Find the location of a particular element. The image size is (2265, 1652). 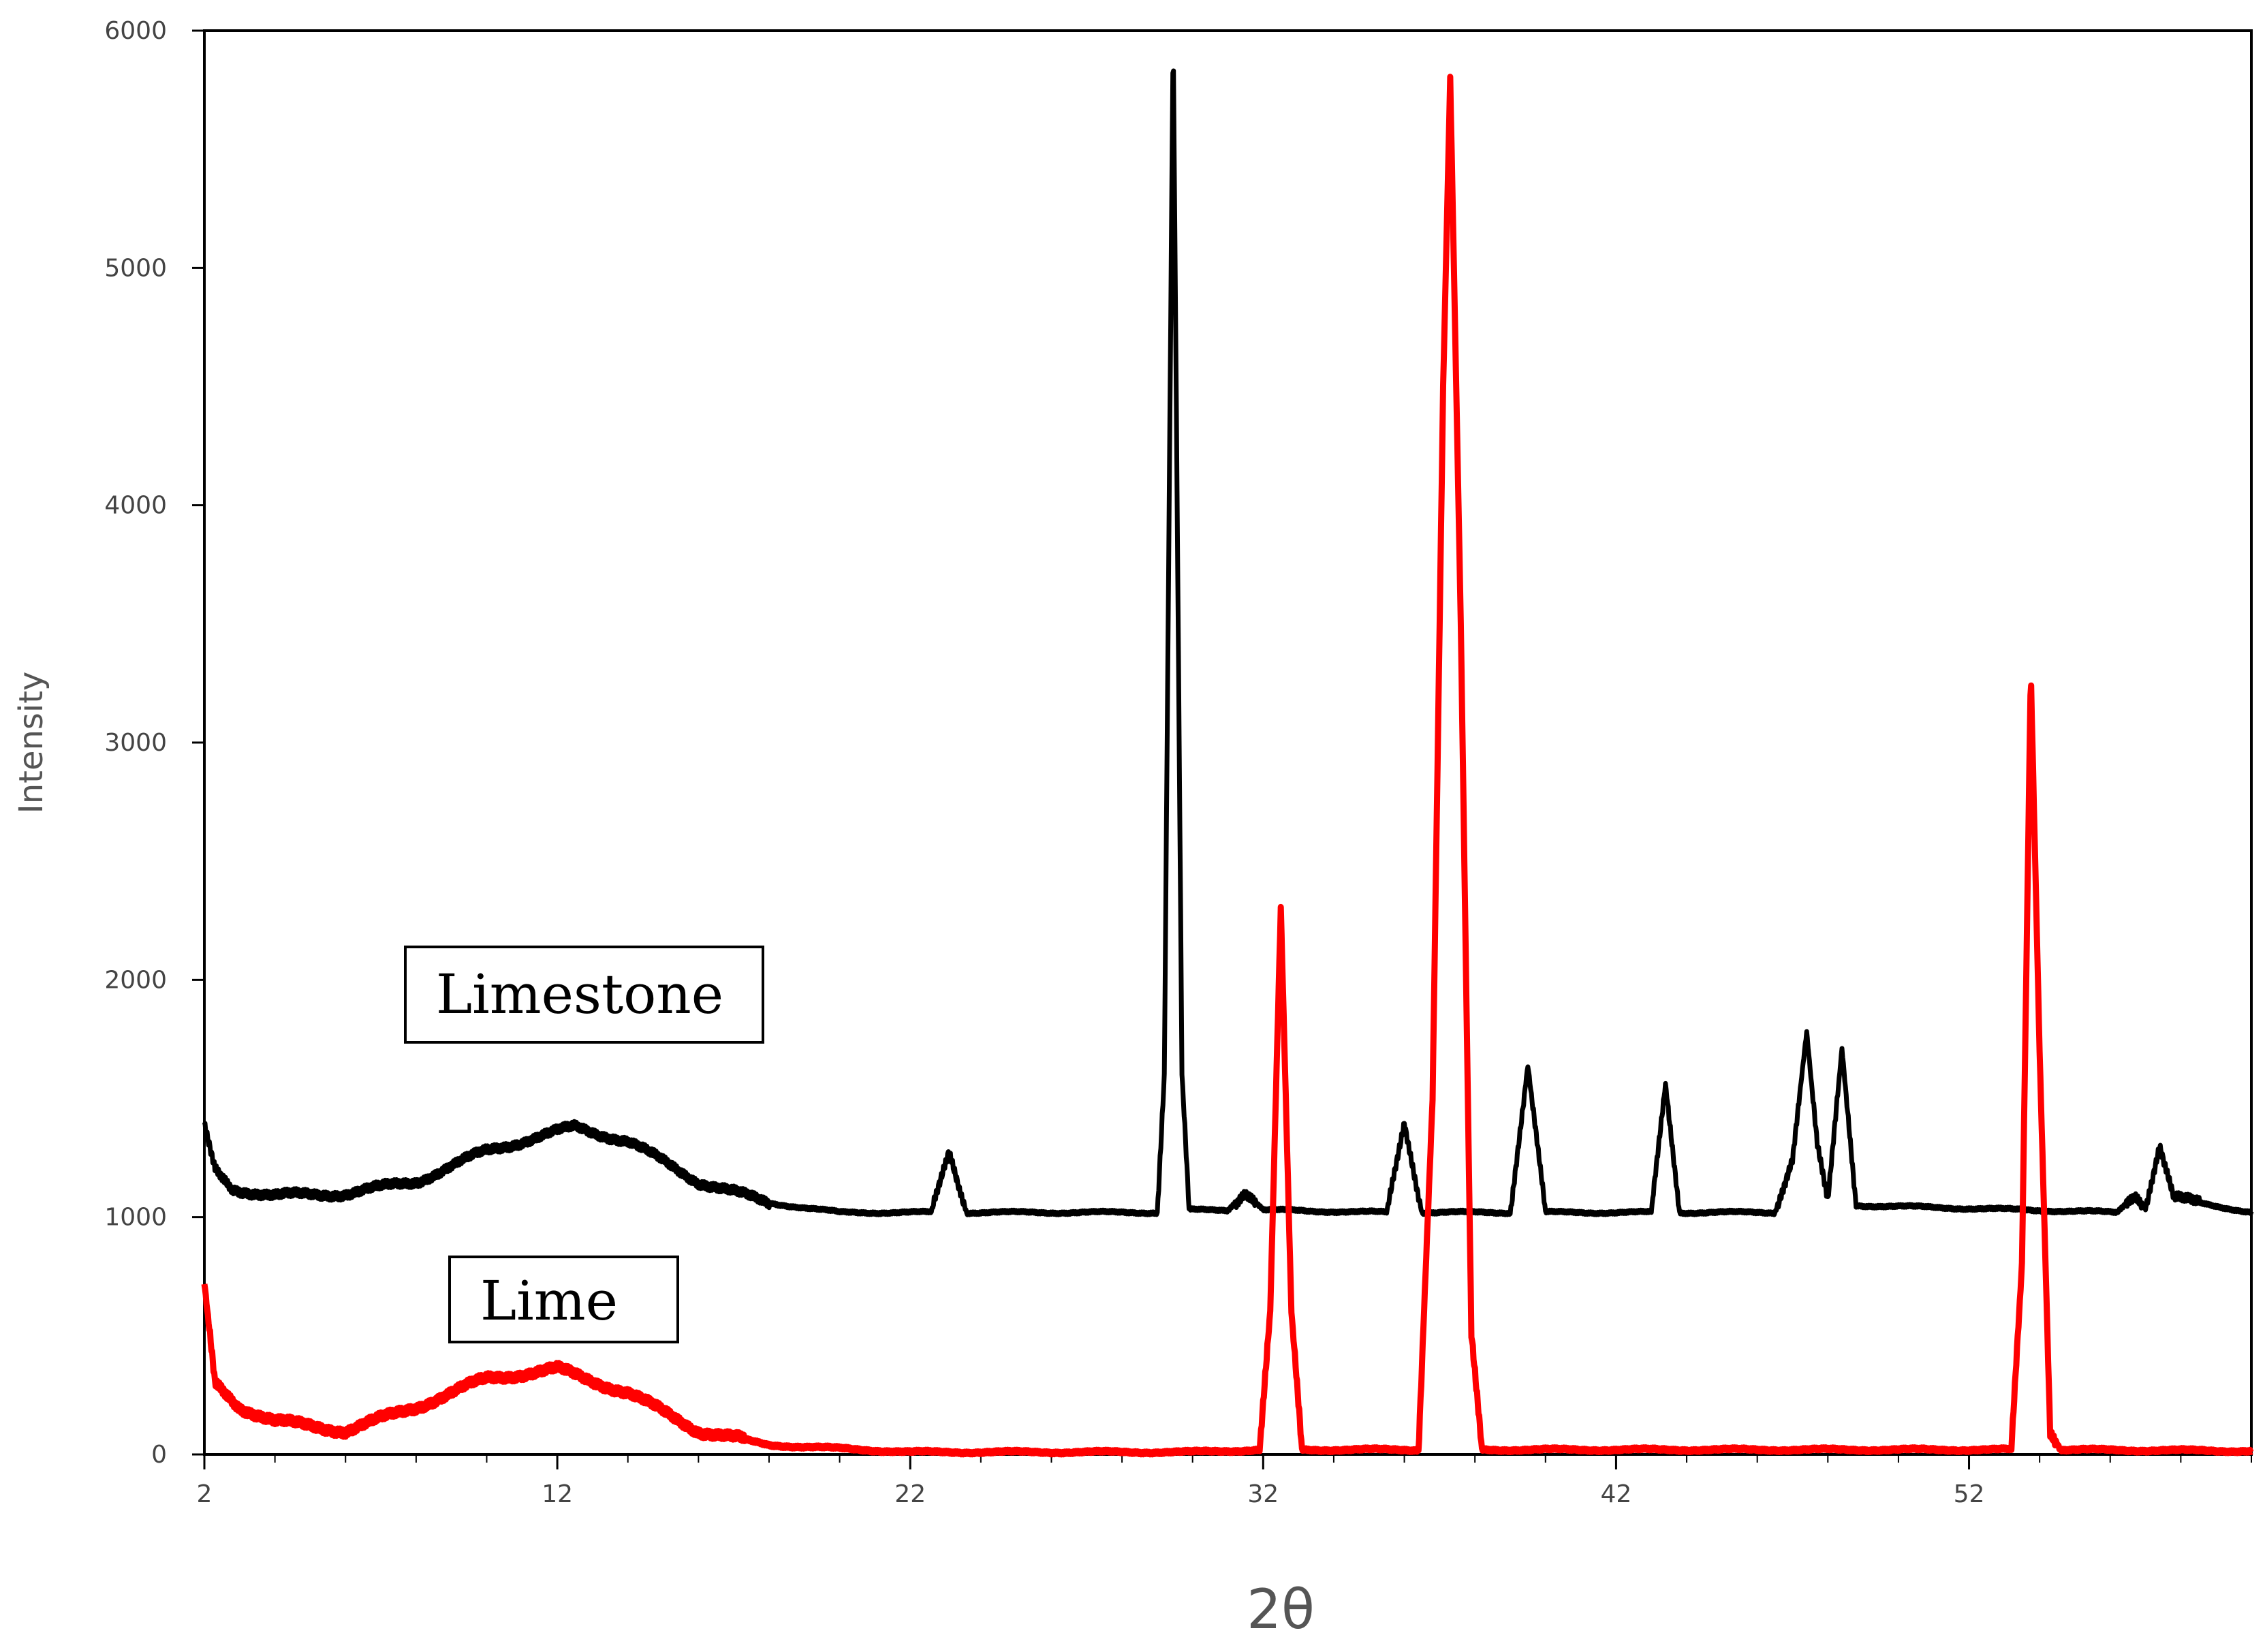

annotation-limestone-box is located at coordinates (584, 995).